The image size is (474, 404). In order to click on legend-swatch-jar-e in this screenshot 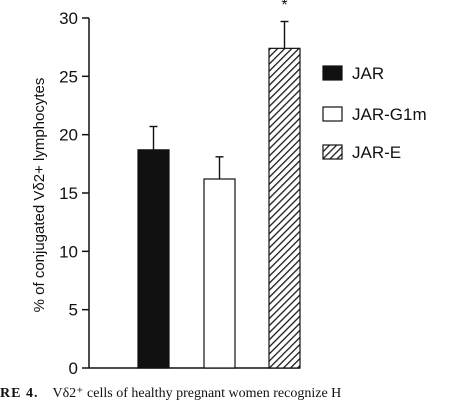, I will do `click(332, 152)`.